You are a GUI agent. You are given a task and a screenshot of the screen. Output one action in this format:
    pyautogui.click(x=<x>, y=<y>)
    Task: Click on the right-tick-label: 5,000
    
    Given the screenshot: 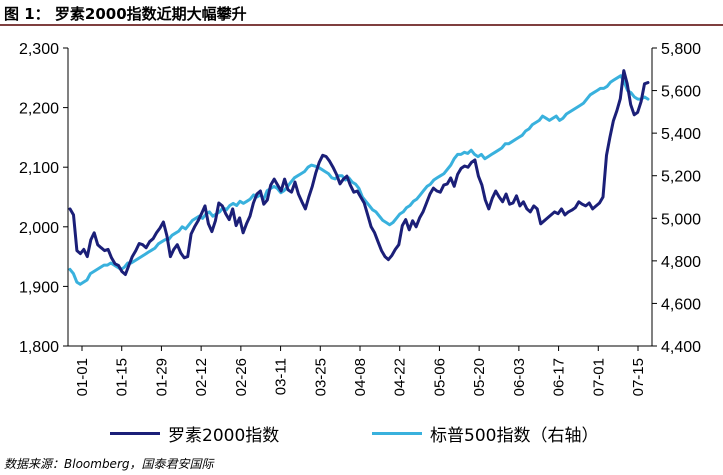 What is the action you would take?
    pyautogui.click(x=681, y=219)
    